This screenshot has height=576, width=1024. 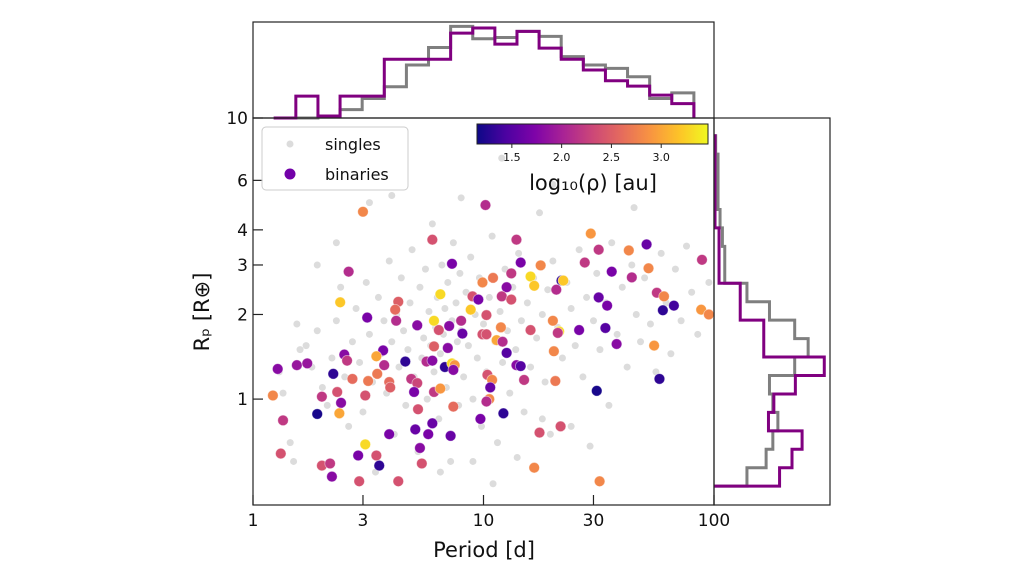 What do you see at coordinates (762, 311) in the screenshot?
I see `singles-radius-hist` at bounding box center [762, 311].